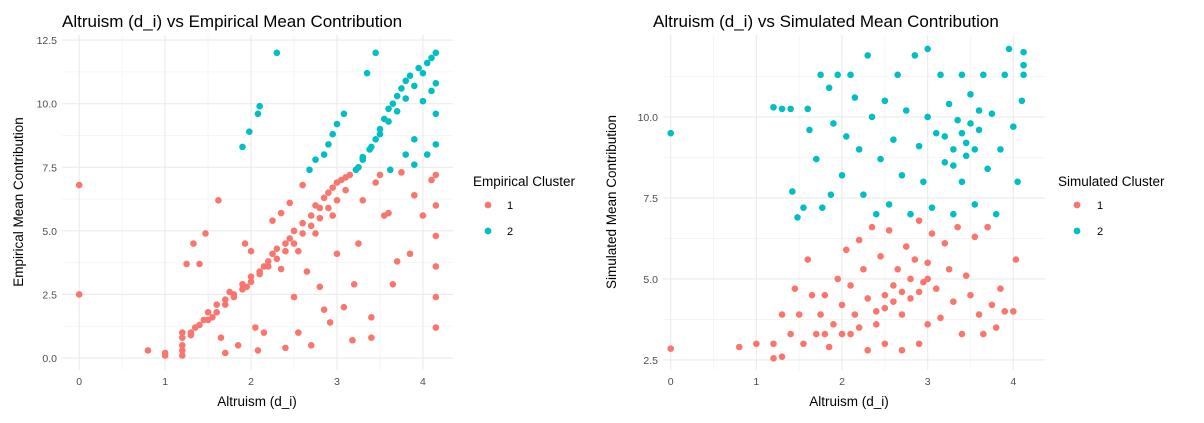  What do you see at coordinates (510, 232) in the screenshot?
I see `legend-label-2: 2` at bounding box center [510, 232].